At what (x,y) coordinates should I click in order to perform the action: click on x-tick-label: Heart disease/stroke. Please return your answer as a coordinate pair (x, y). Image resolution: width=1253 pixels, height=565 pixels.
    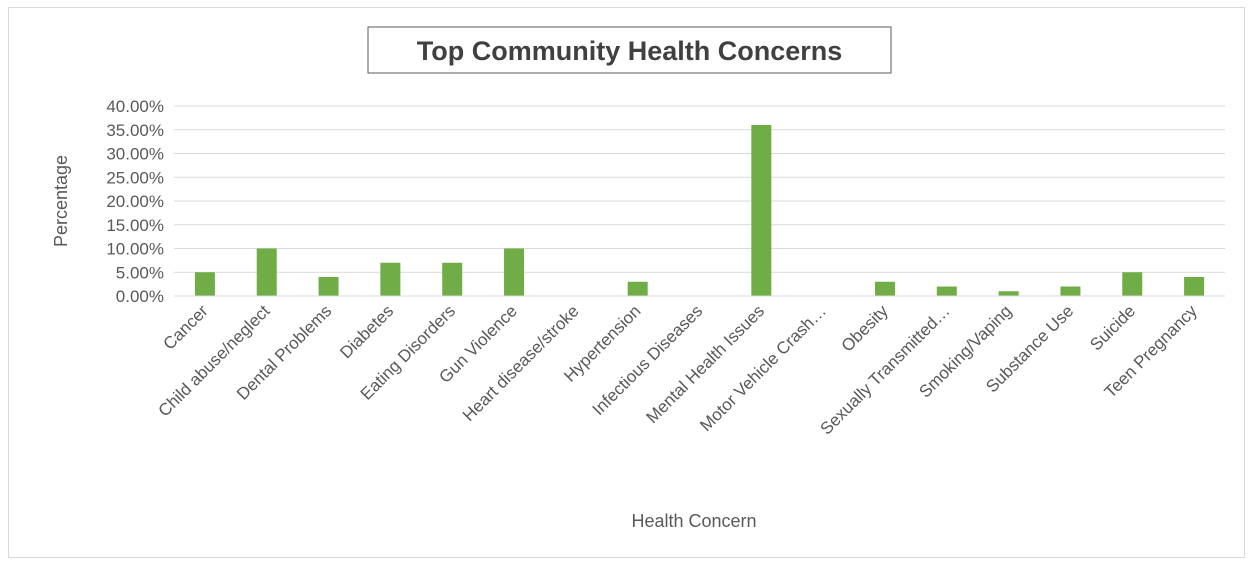
    Looking at the image, I should click on (521, 363).